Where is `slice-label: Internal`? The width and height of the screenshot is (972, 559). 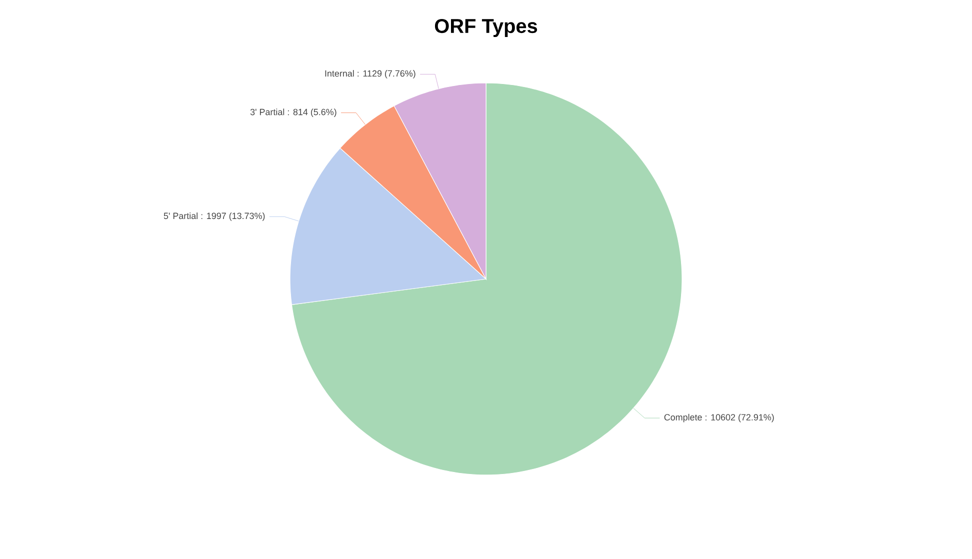 slice-label: Internal is located at coordinates (339, 73).